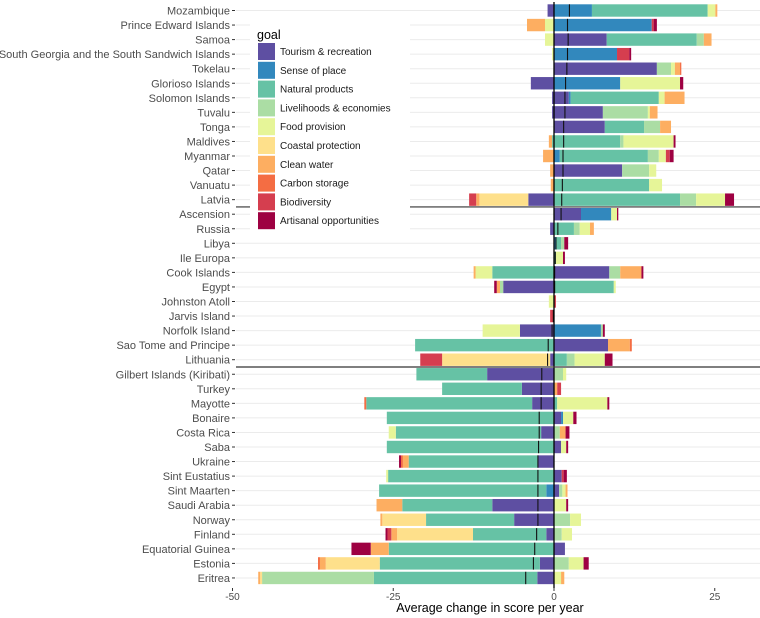 This screenshot has width=760, height=618. What do you see at coordinates (307, 165) in the screenshot?
I see `legend-label: Clean water` at bounding box center [307, 165].